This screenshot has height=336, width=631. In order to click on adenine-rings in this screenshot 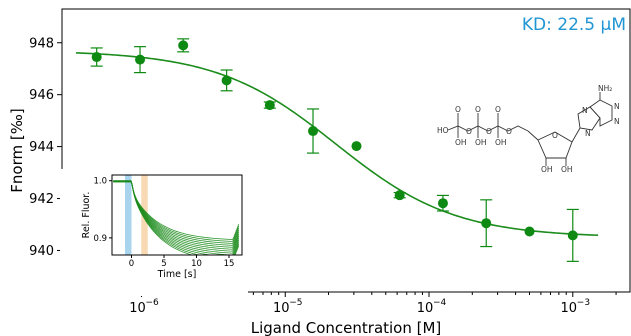, I will do `click(595, 111)`.